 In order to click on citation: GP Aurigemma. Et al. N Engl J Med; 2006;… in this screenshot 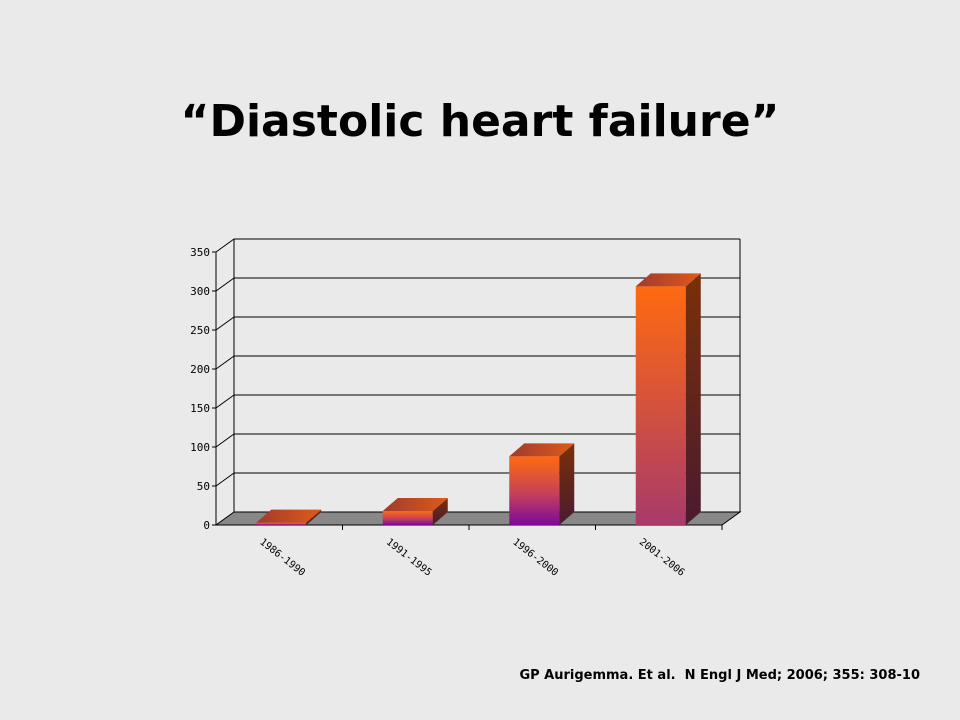, I will do `click(719, 675)`.